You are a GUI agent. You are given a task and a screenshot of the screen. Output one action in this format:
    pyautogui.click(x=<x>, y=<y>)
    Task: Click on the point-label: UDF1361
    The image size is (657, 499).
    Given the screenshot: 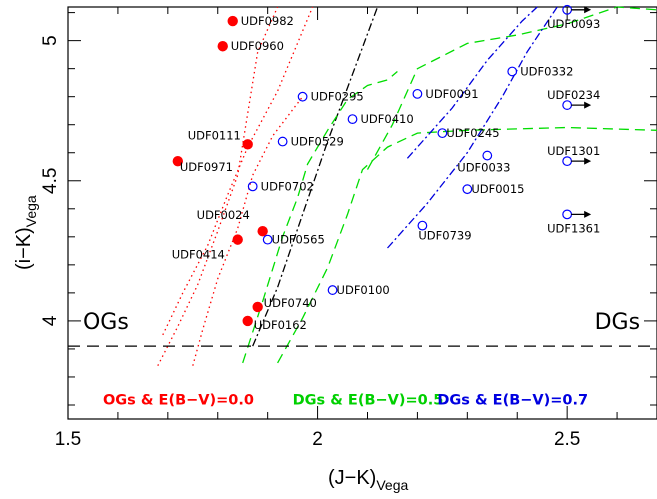 What is the action you would take?
    pyautogui.click(x=573, y=228)
    